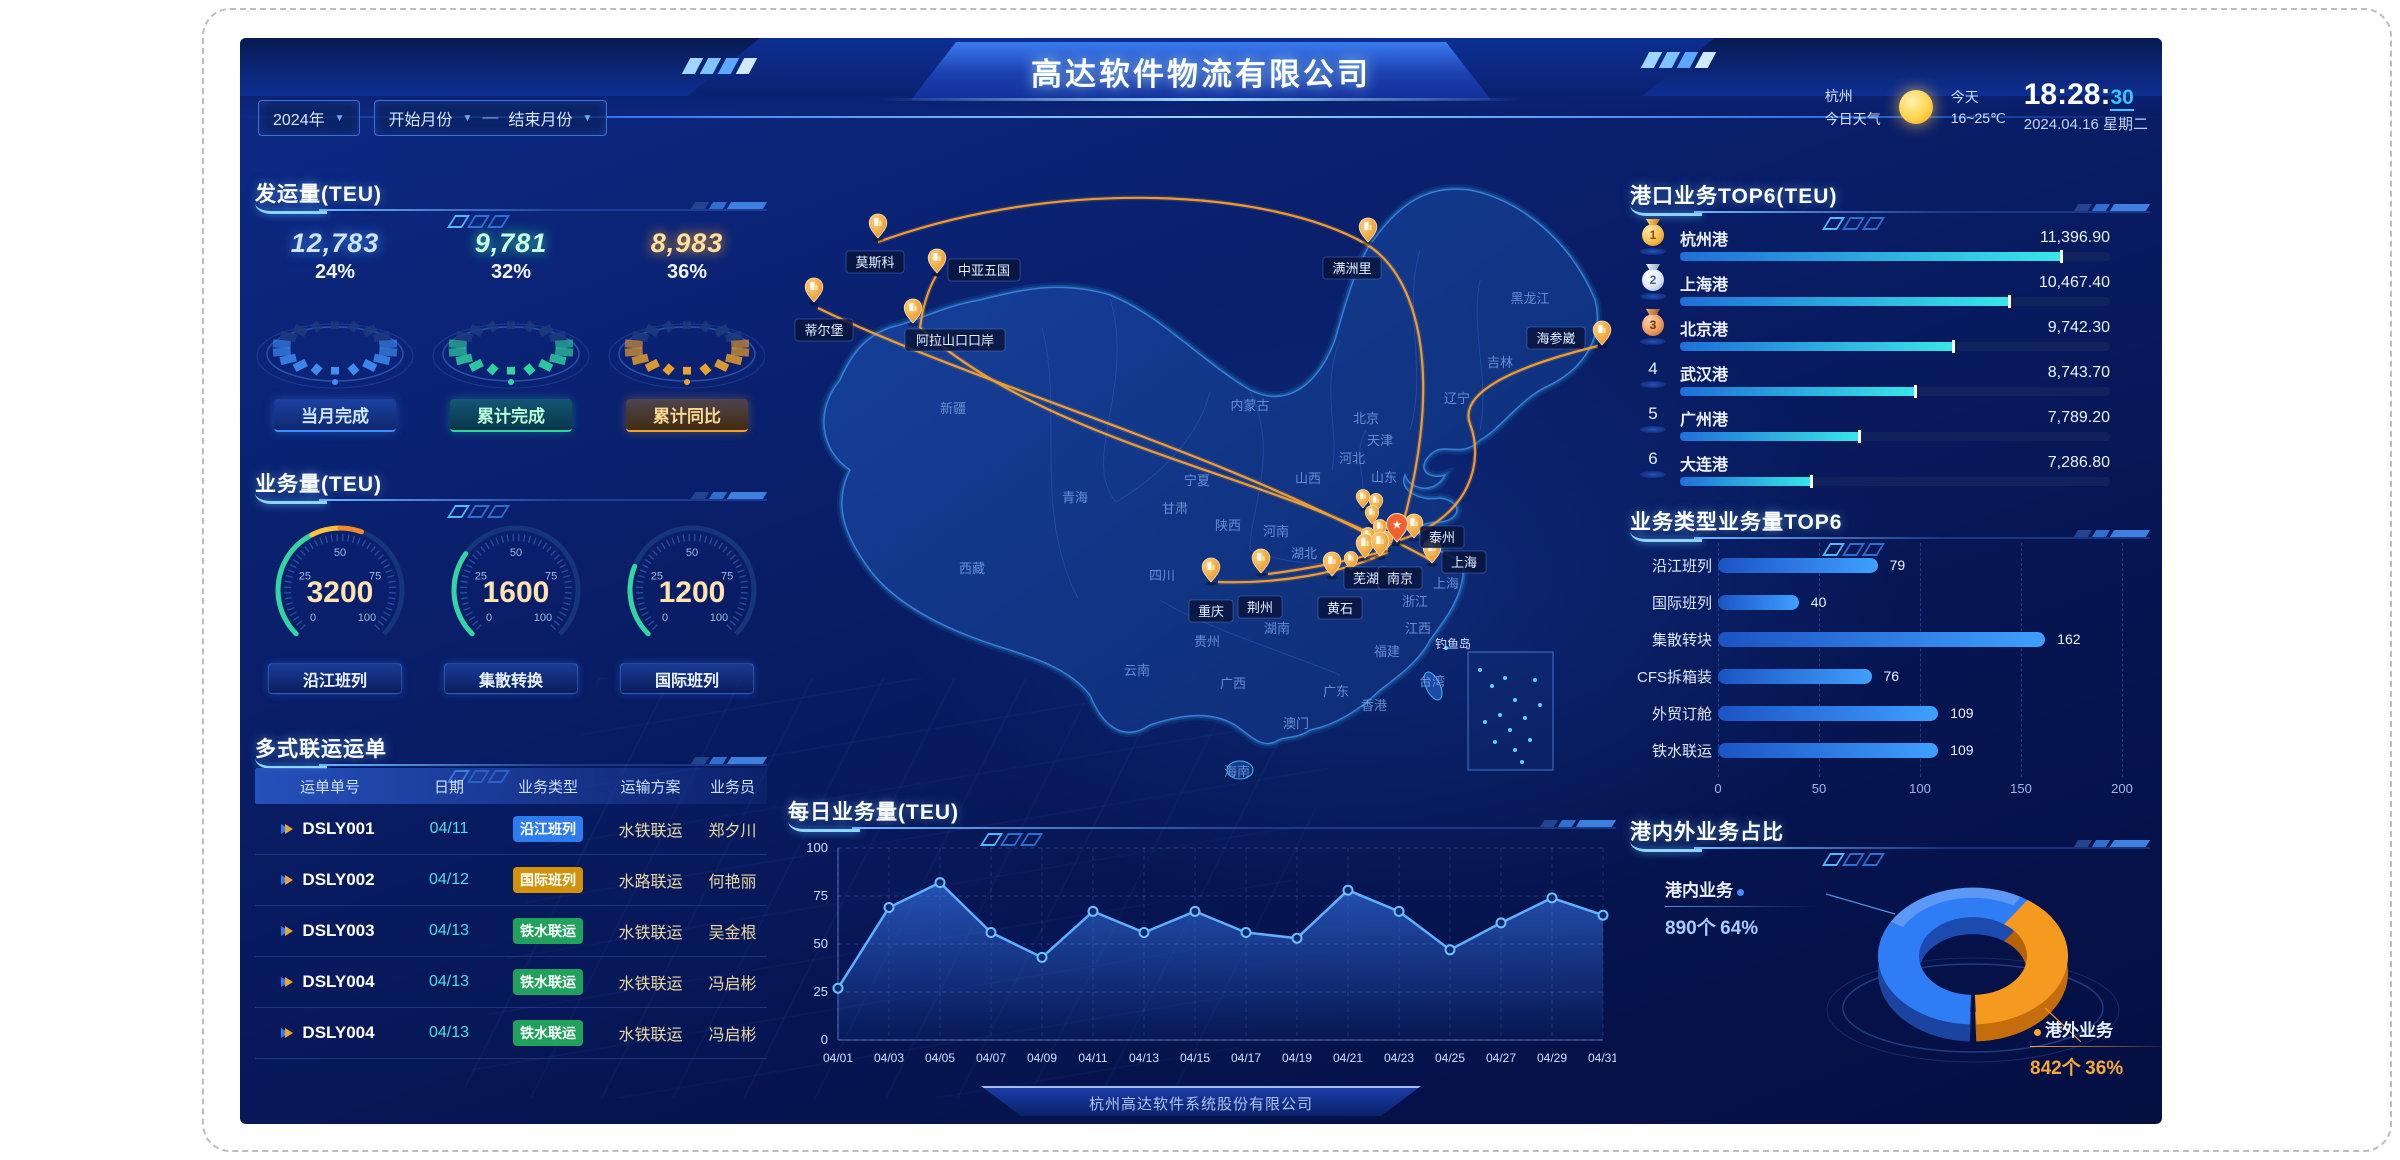 The height and width of the screenshot is (1160, 2400). I want to click on shipping-percent: 32%, so click(511, 272).